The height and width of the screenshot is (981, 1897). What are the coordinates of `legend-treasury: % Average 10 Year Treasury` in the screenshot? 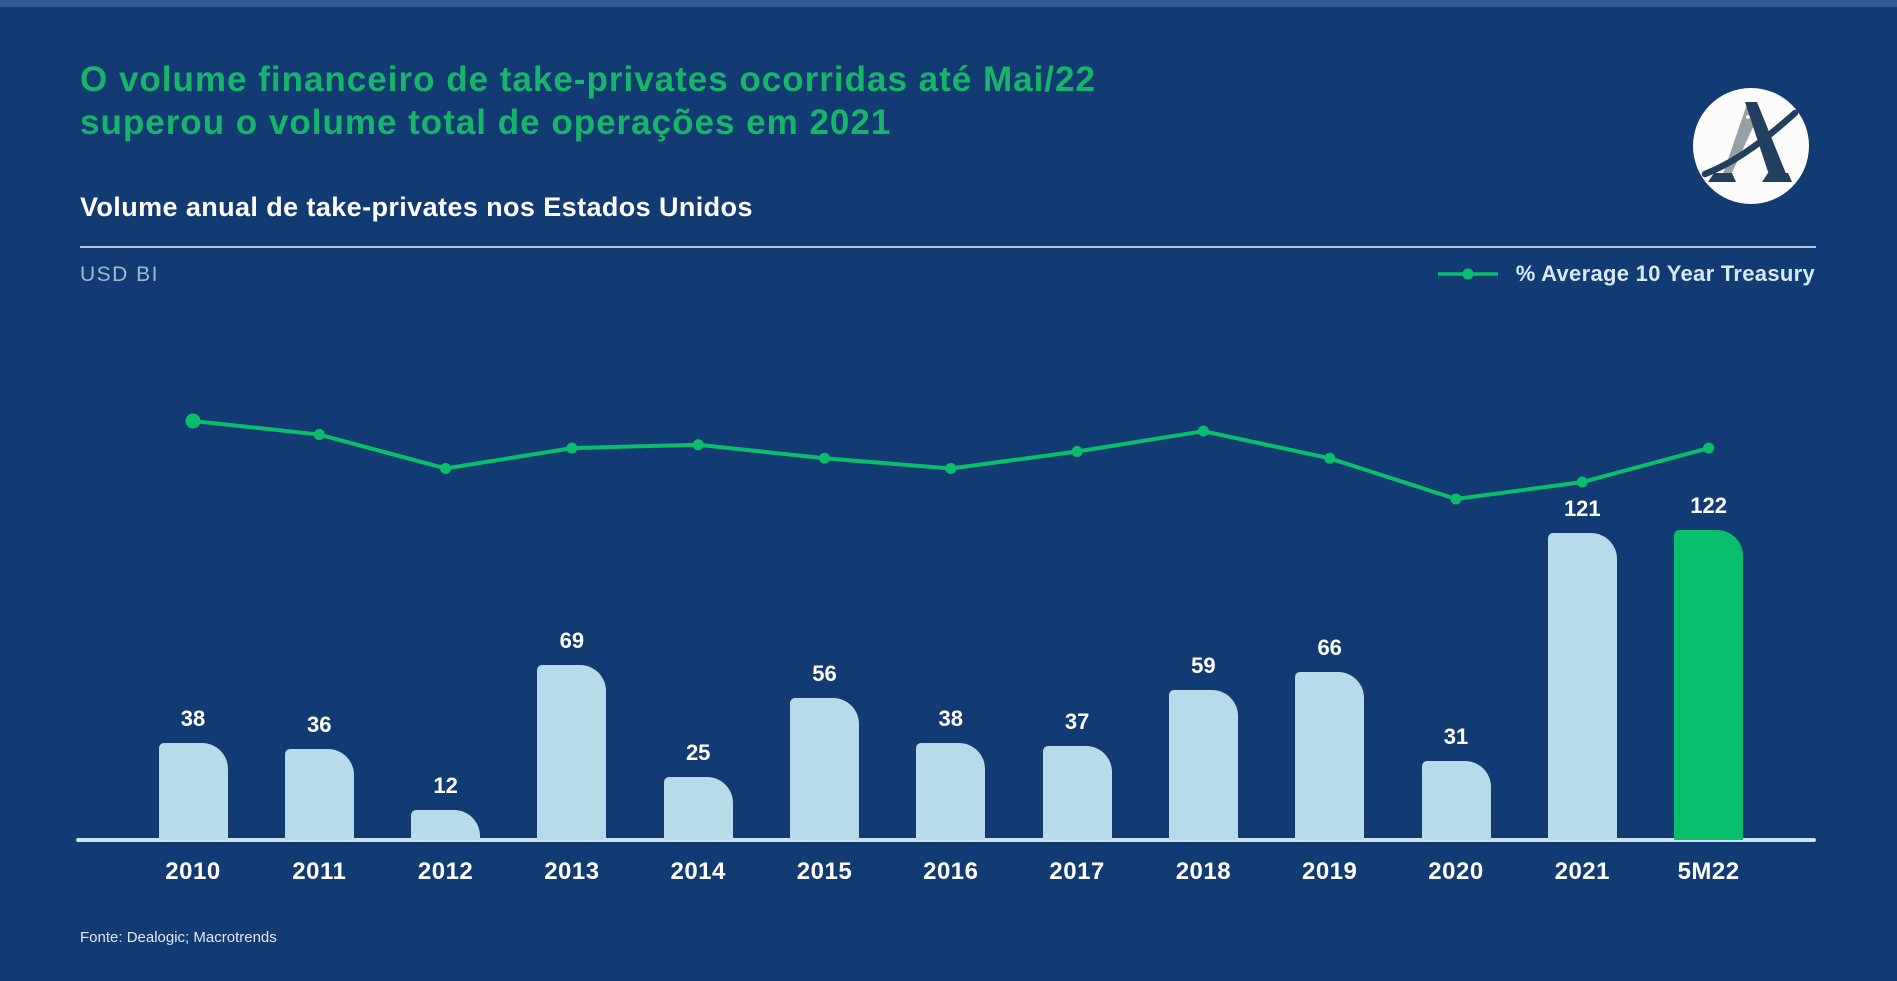 It's located at (1625, 274).